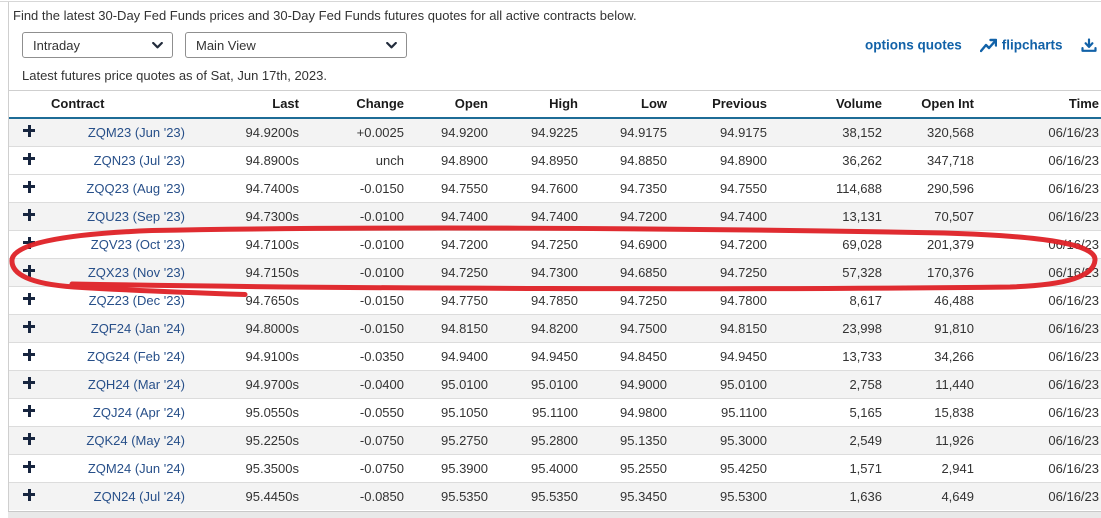  I want to click on cell-high: 95.4000, so click(541, 467).